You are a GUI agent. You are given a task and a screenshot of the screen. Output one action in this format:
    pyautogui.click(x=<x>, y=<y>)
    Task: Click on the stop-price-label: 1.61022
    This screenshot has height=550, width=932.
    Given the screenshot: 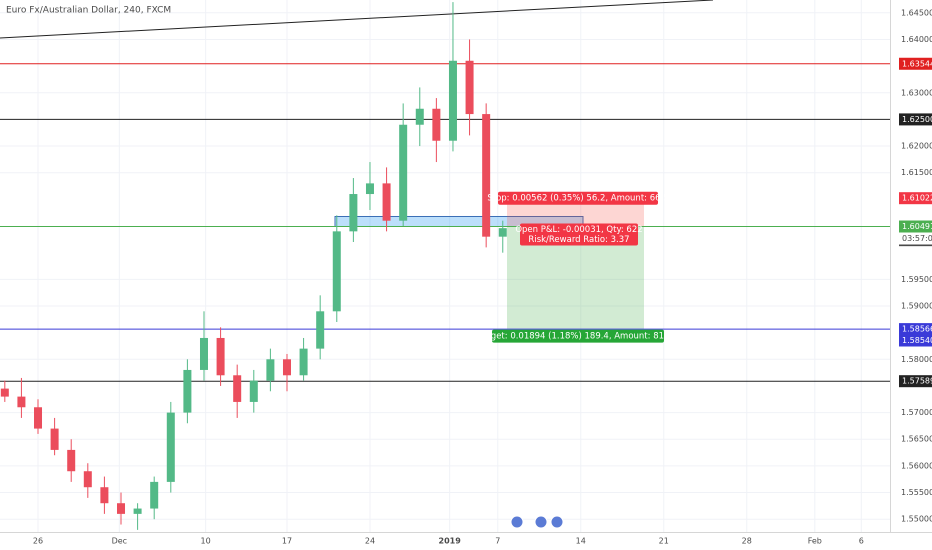 What is the action you would take?
    pyautogui.click(x=917, y=198)
    